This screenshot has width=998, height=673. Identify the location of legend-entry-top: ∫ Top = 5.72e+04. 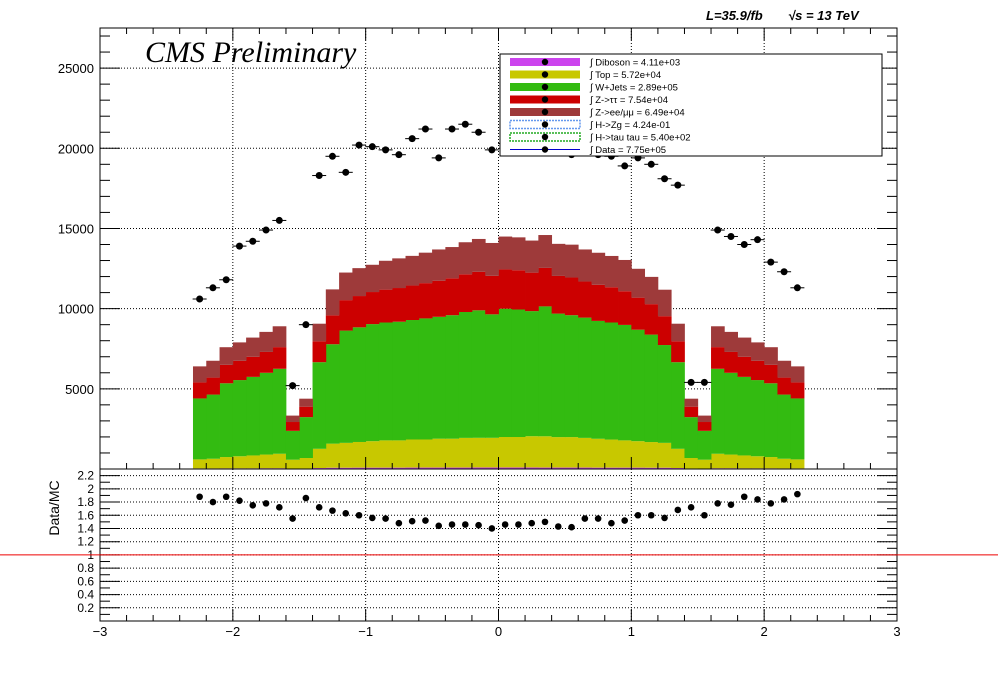
(585, 75).